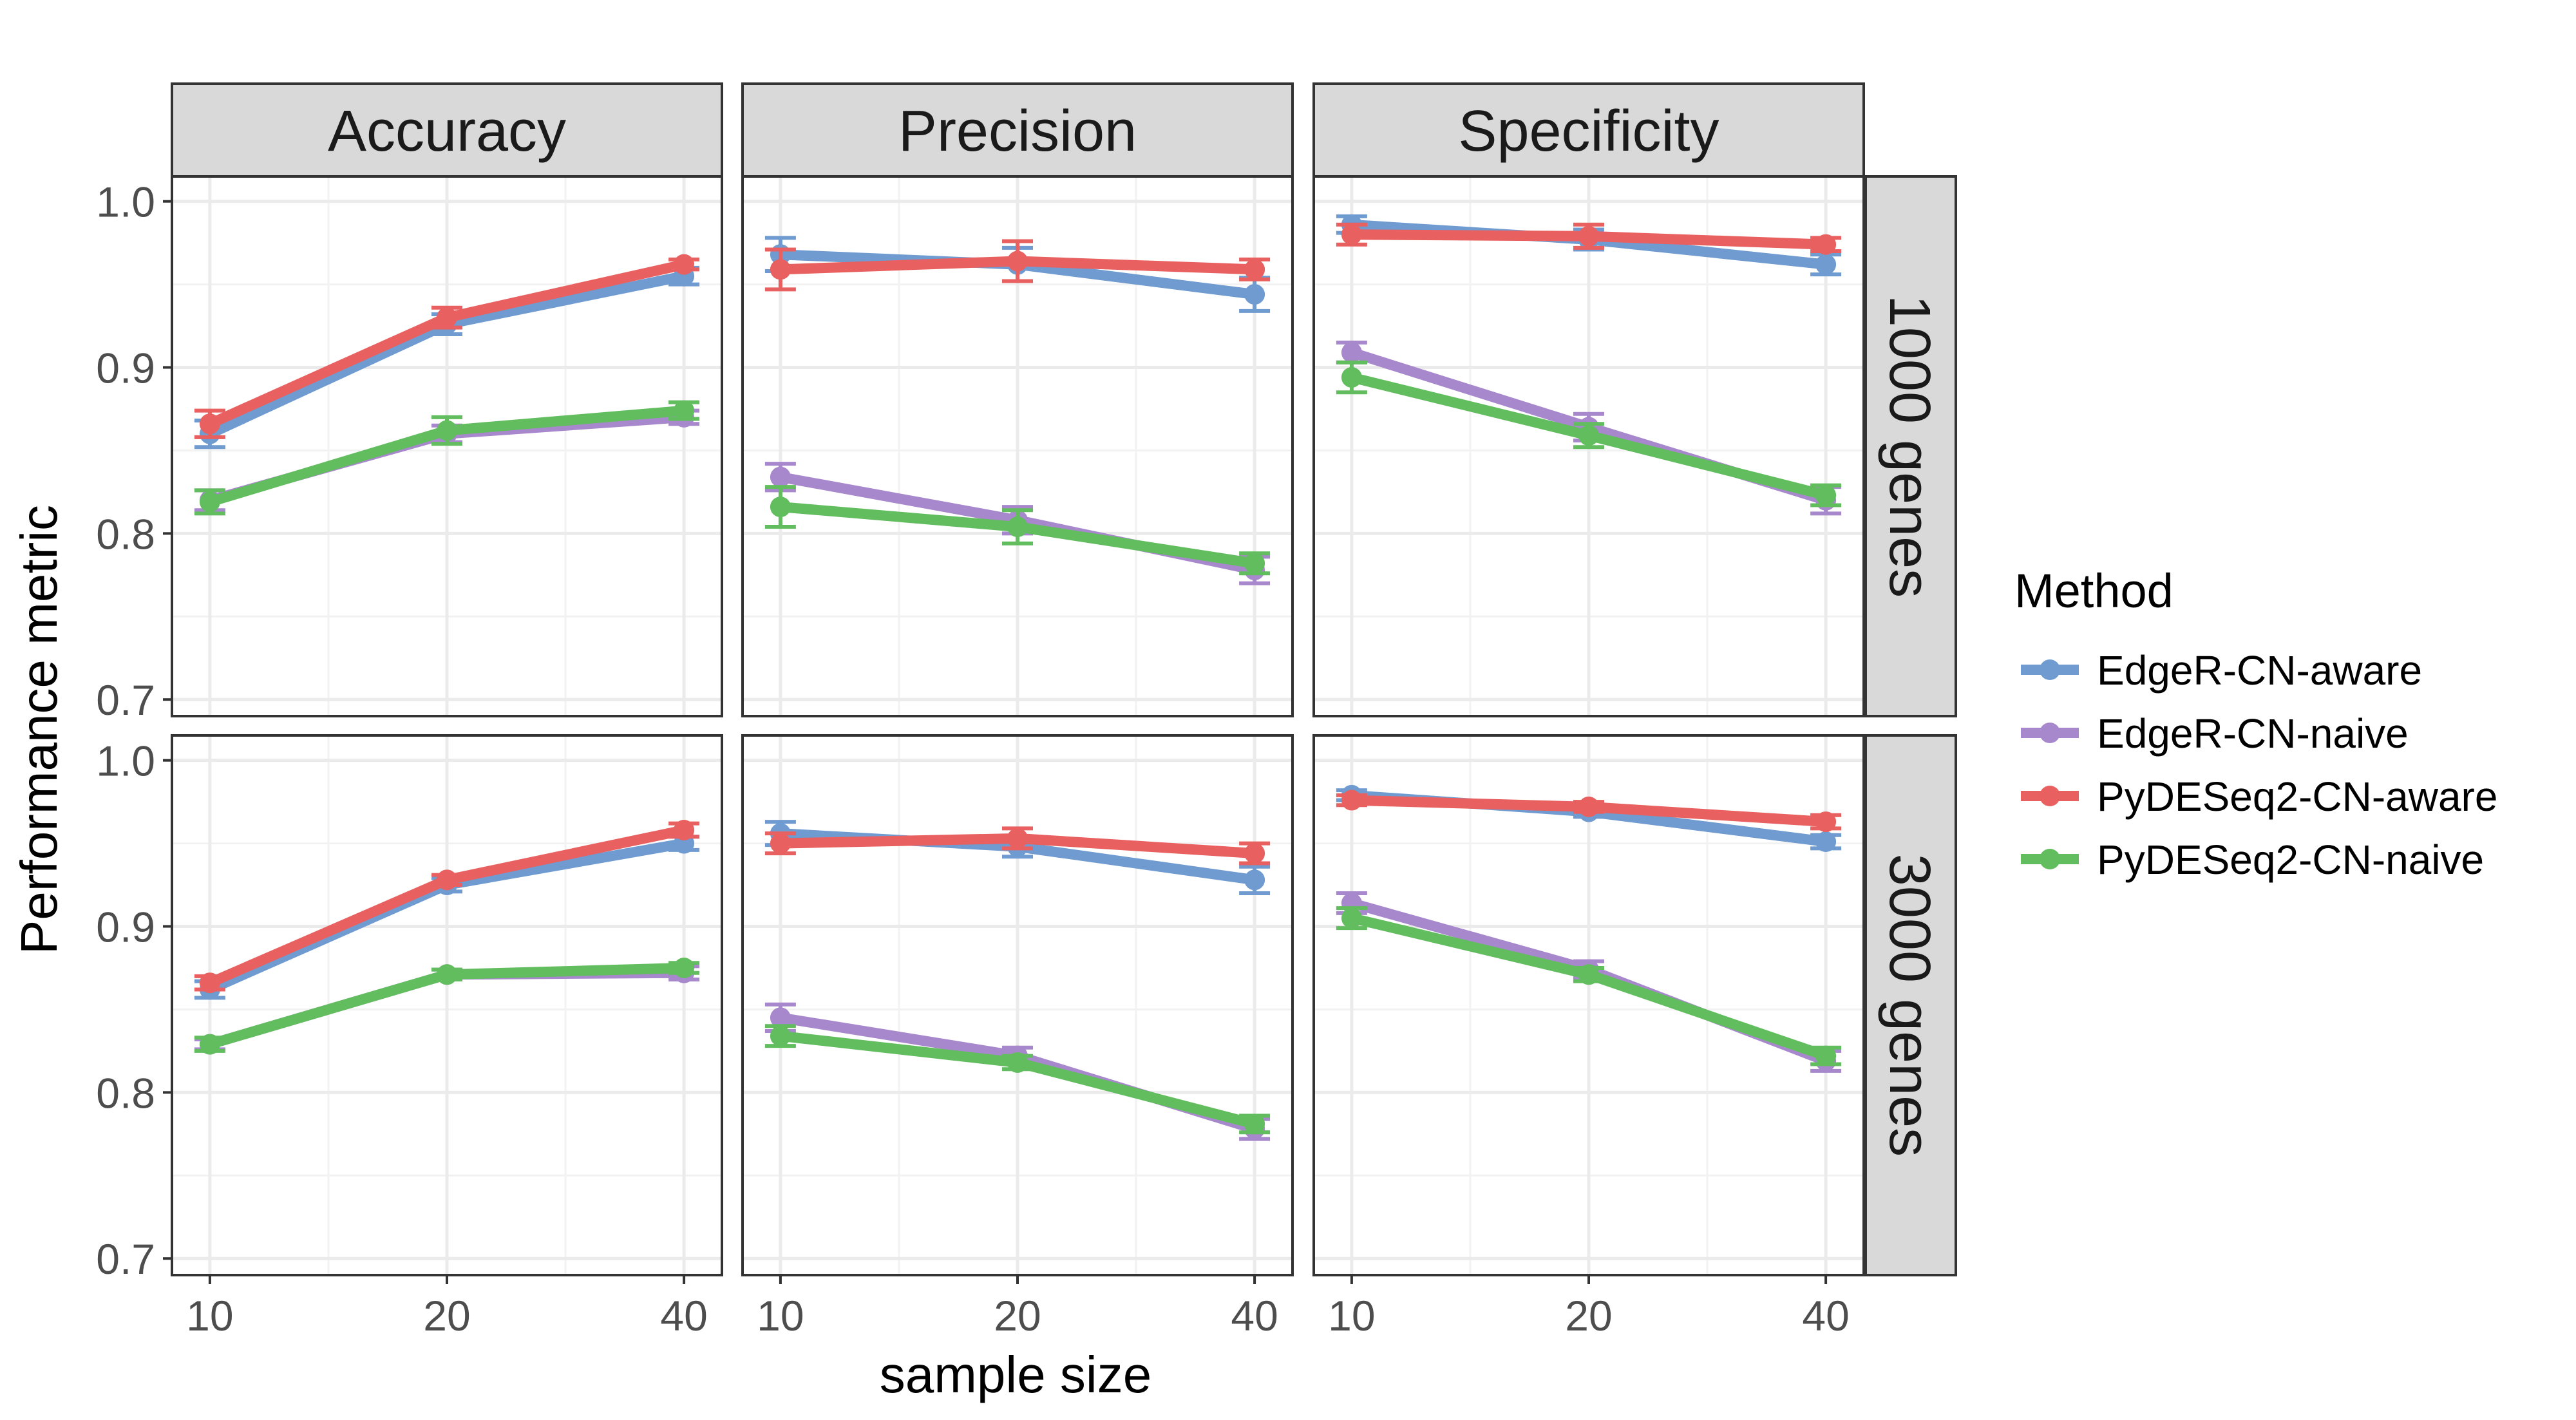  I want to click on facet-strip-3000-genes: 3000 genes, so click(1911, 1005).